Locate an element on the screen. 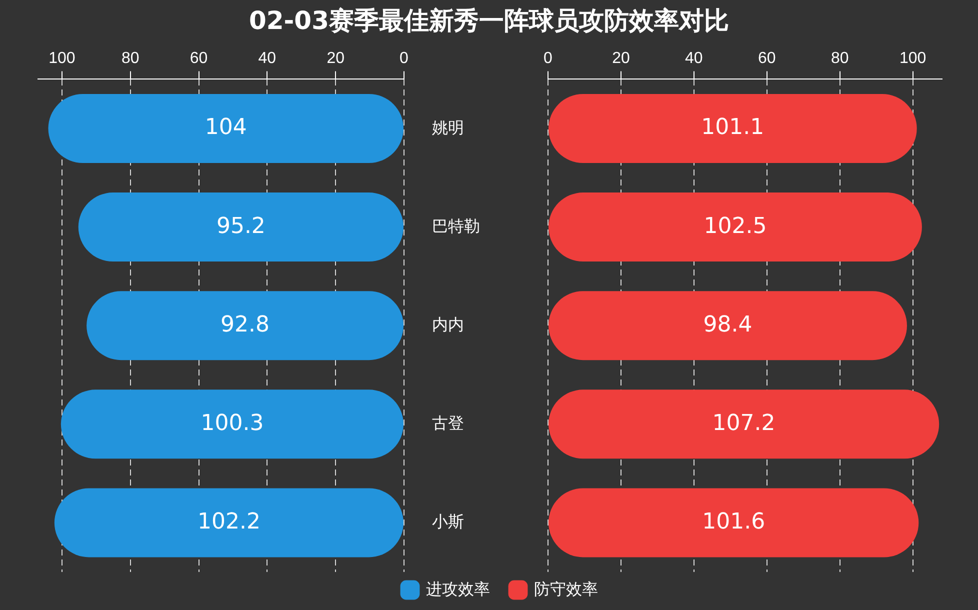 This screenshot has height=610, width=978. y-tick-label: 姚明 is located at coordinates (448, 128).